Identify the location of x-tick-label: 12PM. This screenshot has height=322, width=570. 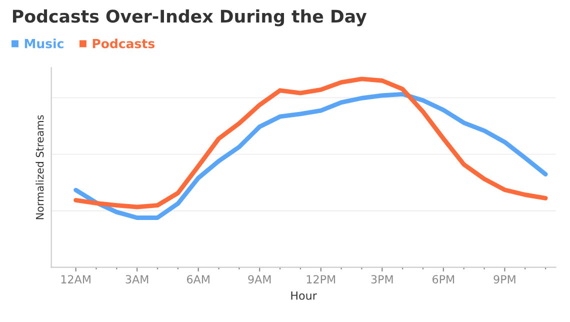
(321, 279).